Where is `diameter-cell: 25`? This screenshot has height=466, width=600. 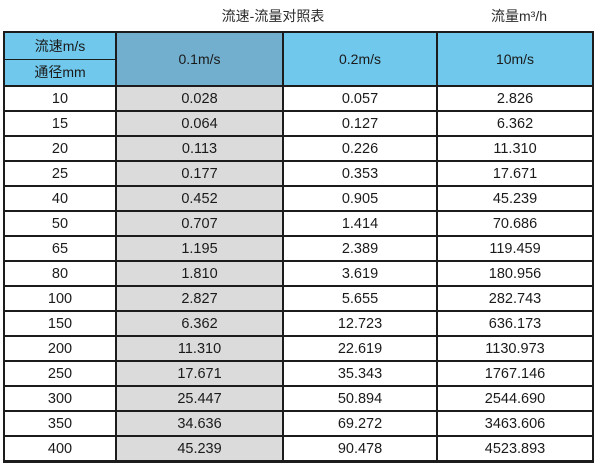 diameter-cell: 25 is located at coordinates (60, 173).